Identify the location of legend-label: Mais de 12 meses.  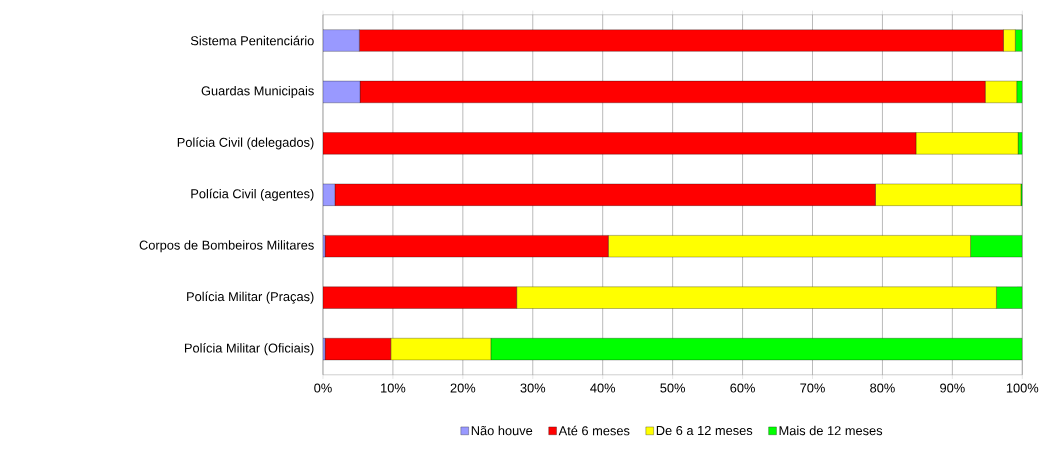
(831, 430).